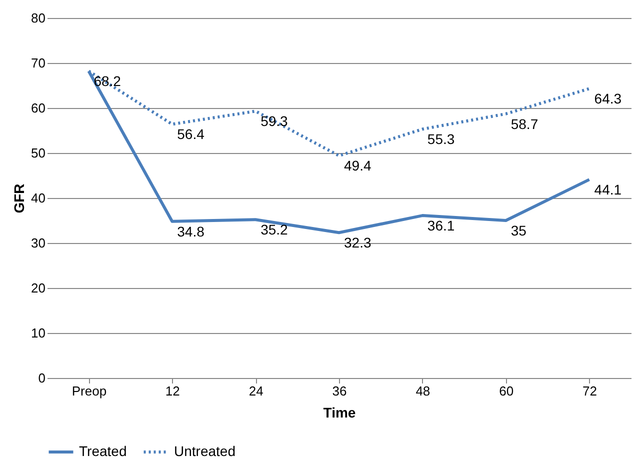 This screenshot has height=471, width=643. I want to click on legend-label: Treated, so click(103, 451).